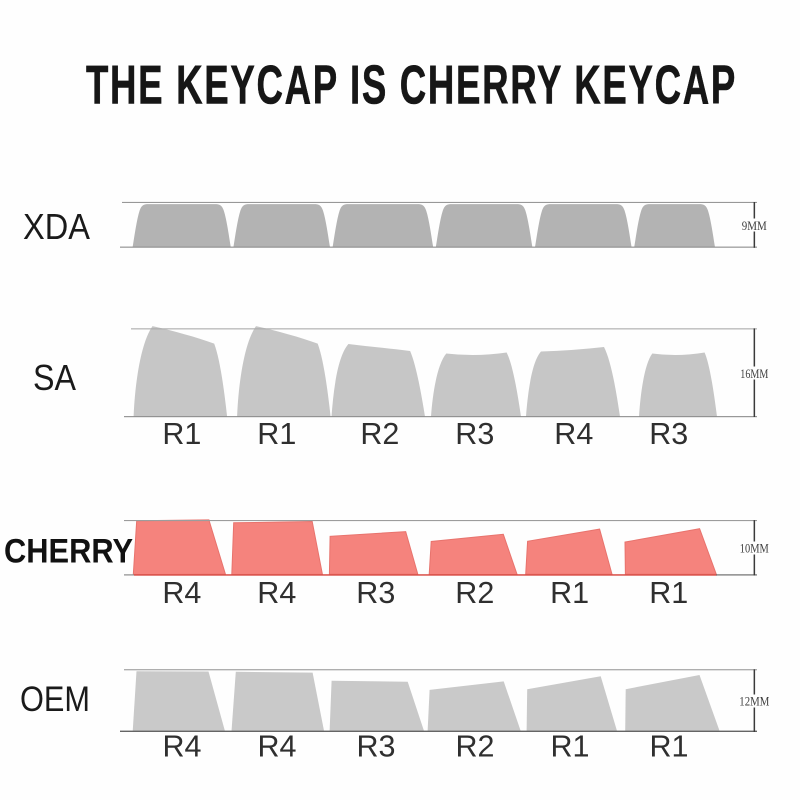 This screenshot has height=800, width=800. I want to click on svg-text: OEM, so click(55, 699).